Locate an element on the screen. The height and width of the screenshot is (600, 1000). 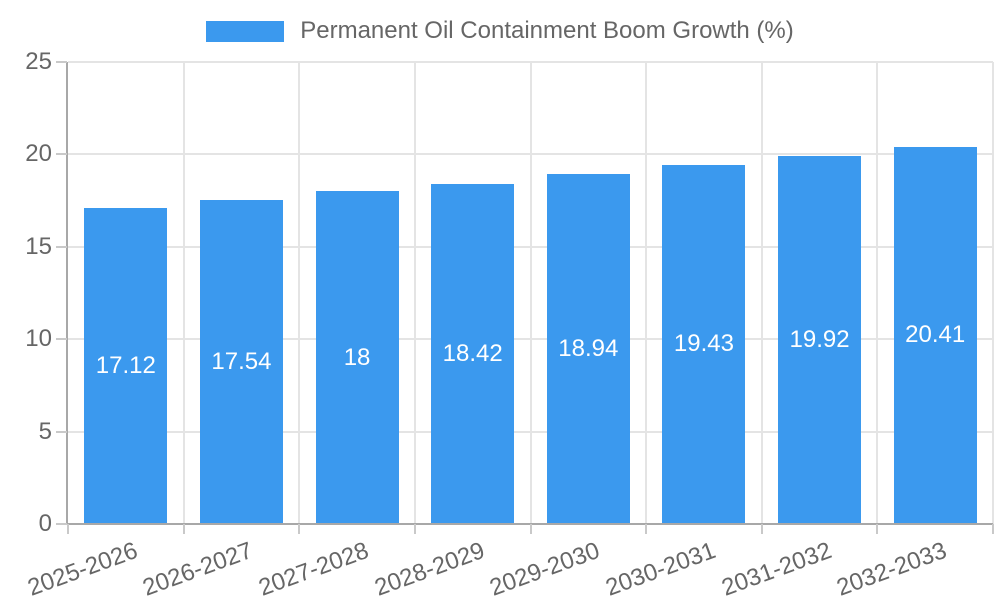
bar-2029-2030 is located at coordinates (588, 348).